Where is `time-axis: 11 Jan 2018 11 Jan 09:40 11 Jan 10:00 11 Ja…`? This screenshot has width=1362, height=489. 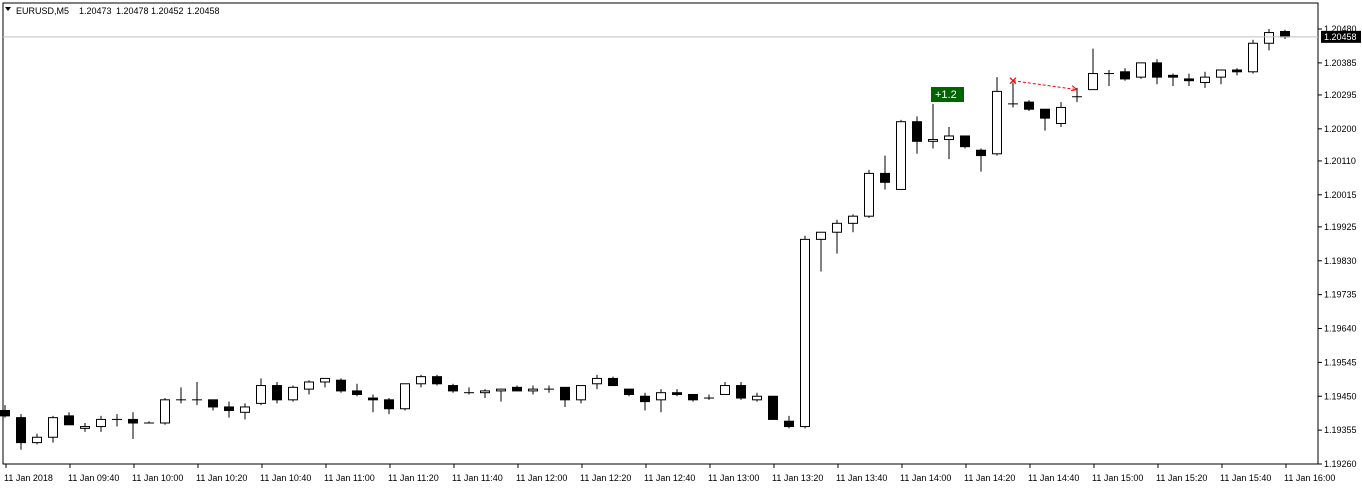
time-axis: 11 Jan 2018 11 Jan 09:40 11 Jan 10:00 11 Ja… is located at coordinates (669, 473).